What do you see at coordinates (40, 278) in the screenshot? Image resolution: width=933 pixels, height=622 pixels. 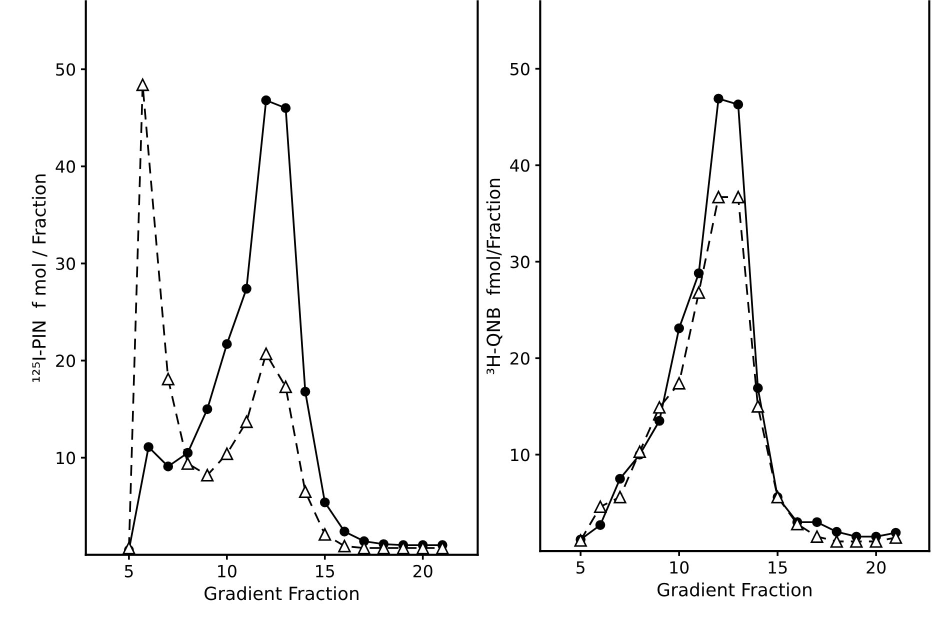 I see `y-axis-title: ¹²⁵I-PIN f mol / Fraction` at bounding box center [40, 278].